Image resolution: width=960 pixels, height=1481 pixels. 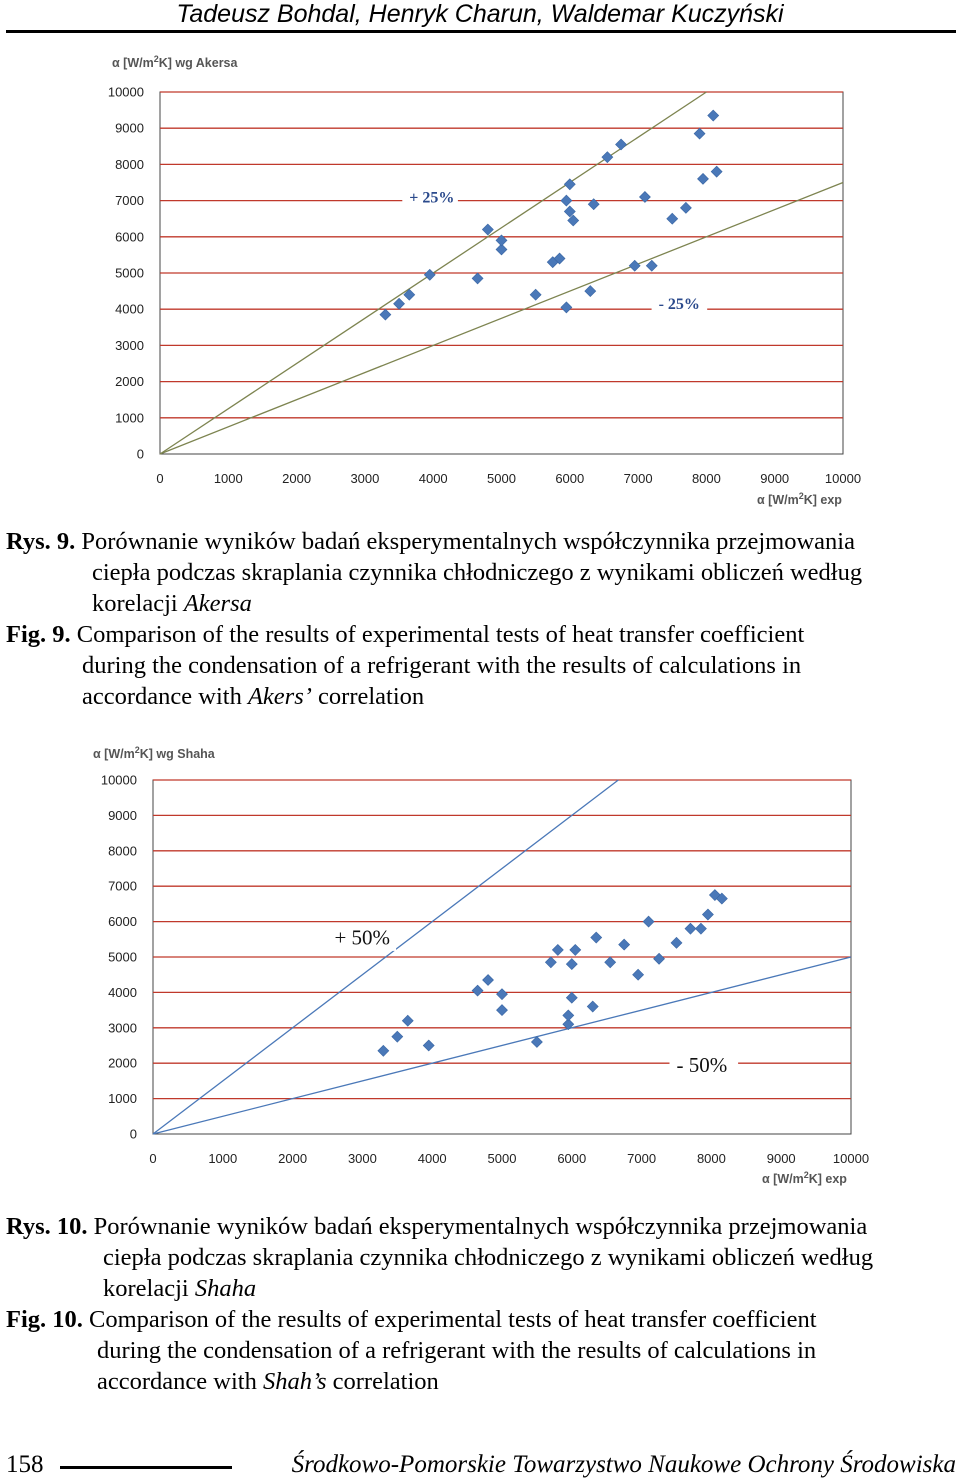 What do you see at coordinates (711, 1158) in the screenshot?
I see `x-tick-label: 8000` at bounding box center [711, 1158].